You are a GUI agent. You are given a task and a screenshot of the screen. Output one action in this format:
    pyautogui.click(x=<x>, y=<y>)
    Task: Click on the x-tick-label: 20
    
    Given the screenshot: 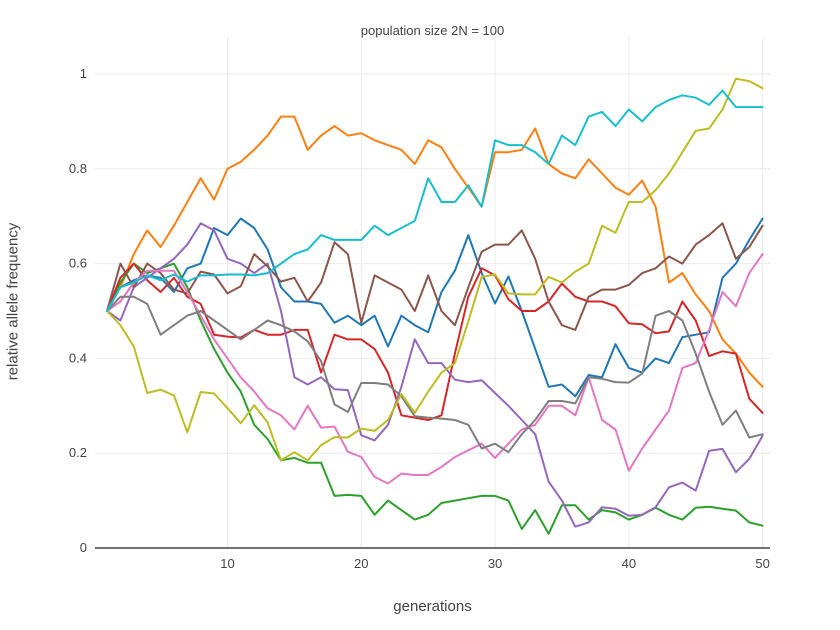 What is the action you would take?
    pyautogui.click(x=361, y=563)
    